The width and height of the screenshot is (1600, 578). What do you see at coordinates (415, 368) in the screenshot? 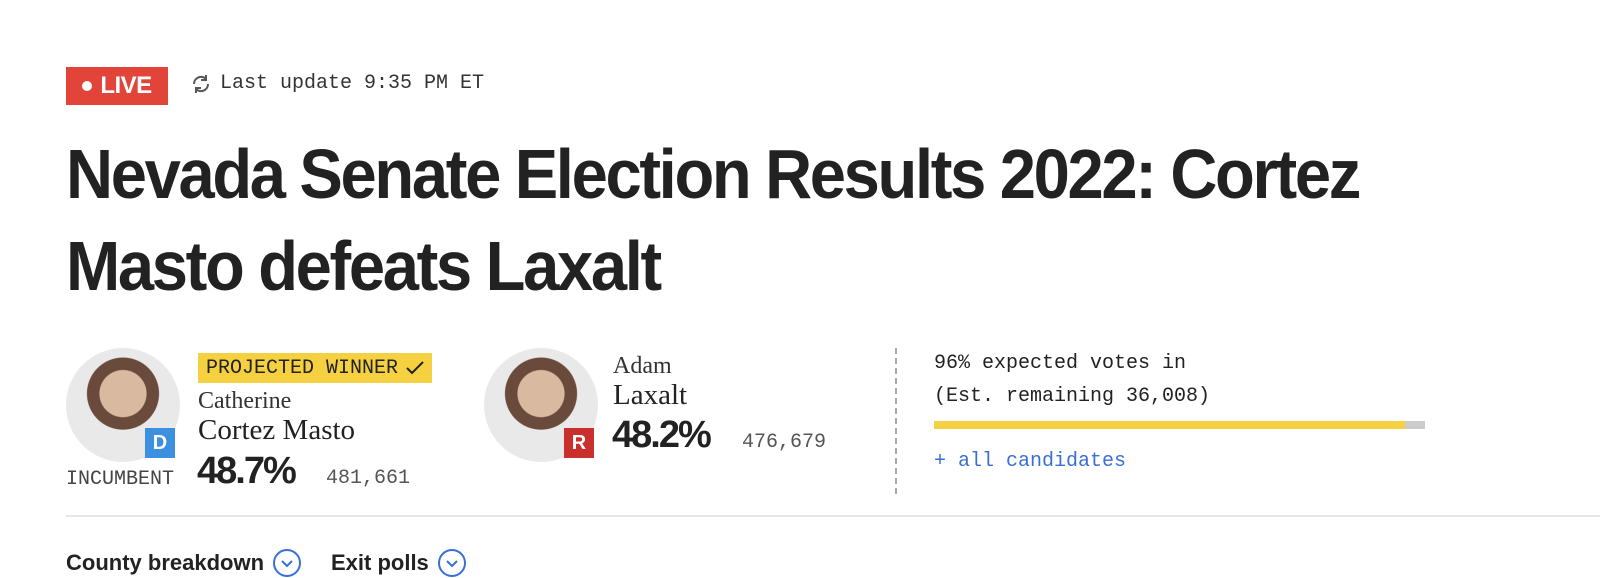
I see `check-icon` at bounding box center [415, 368].